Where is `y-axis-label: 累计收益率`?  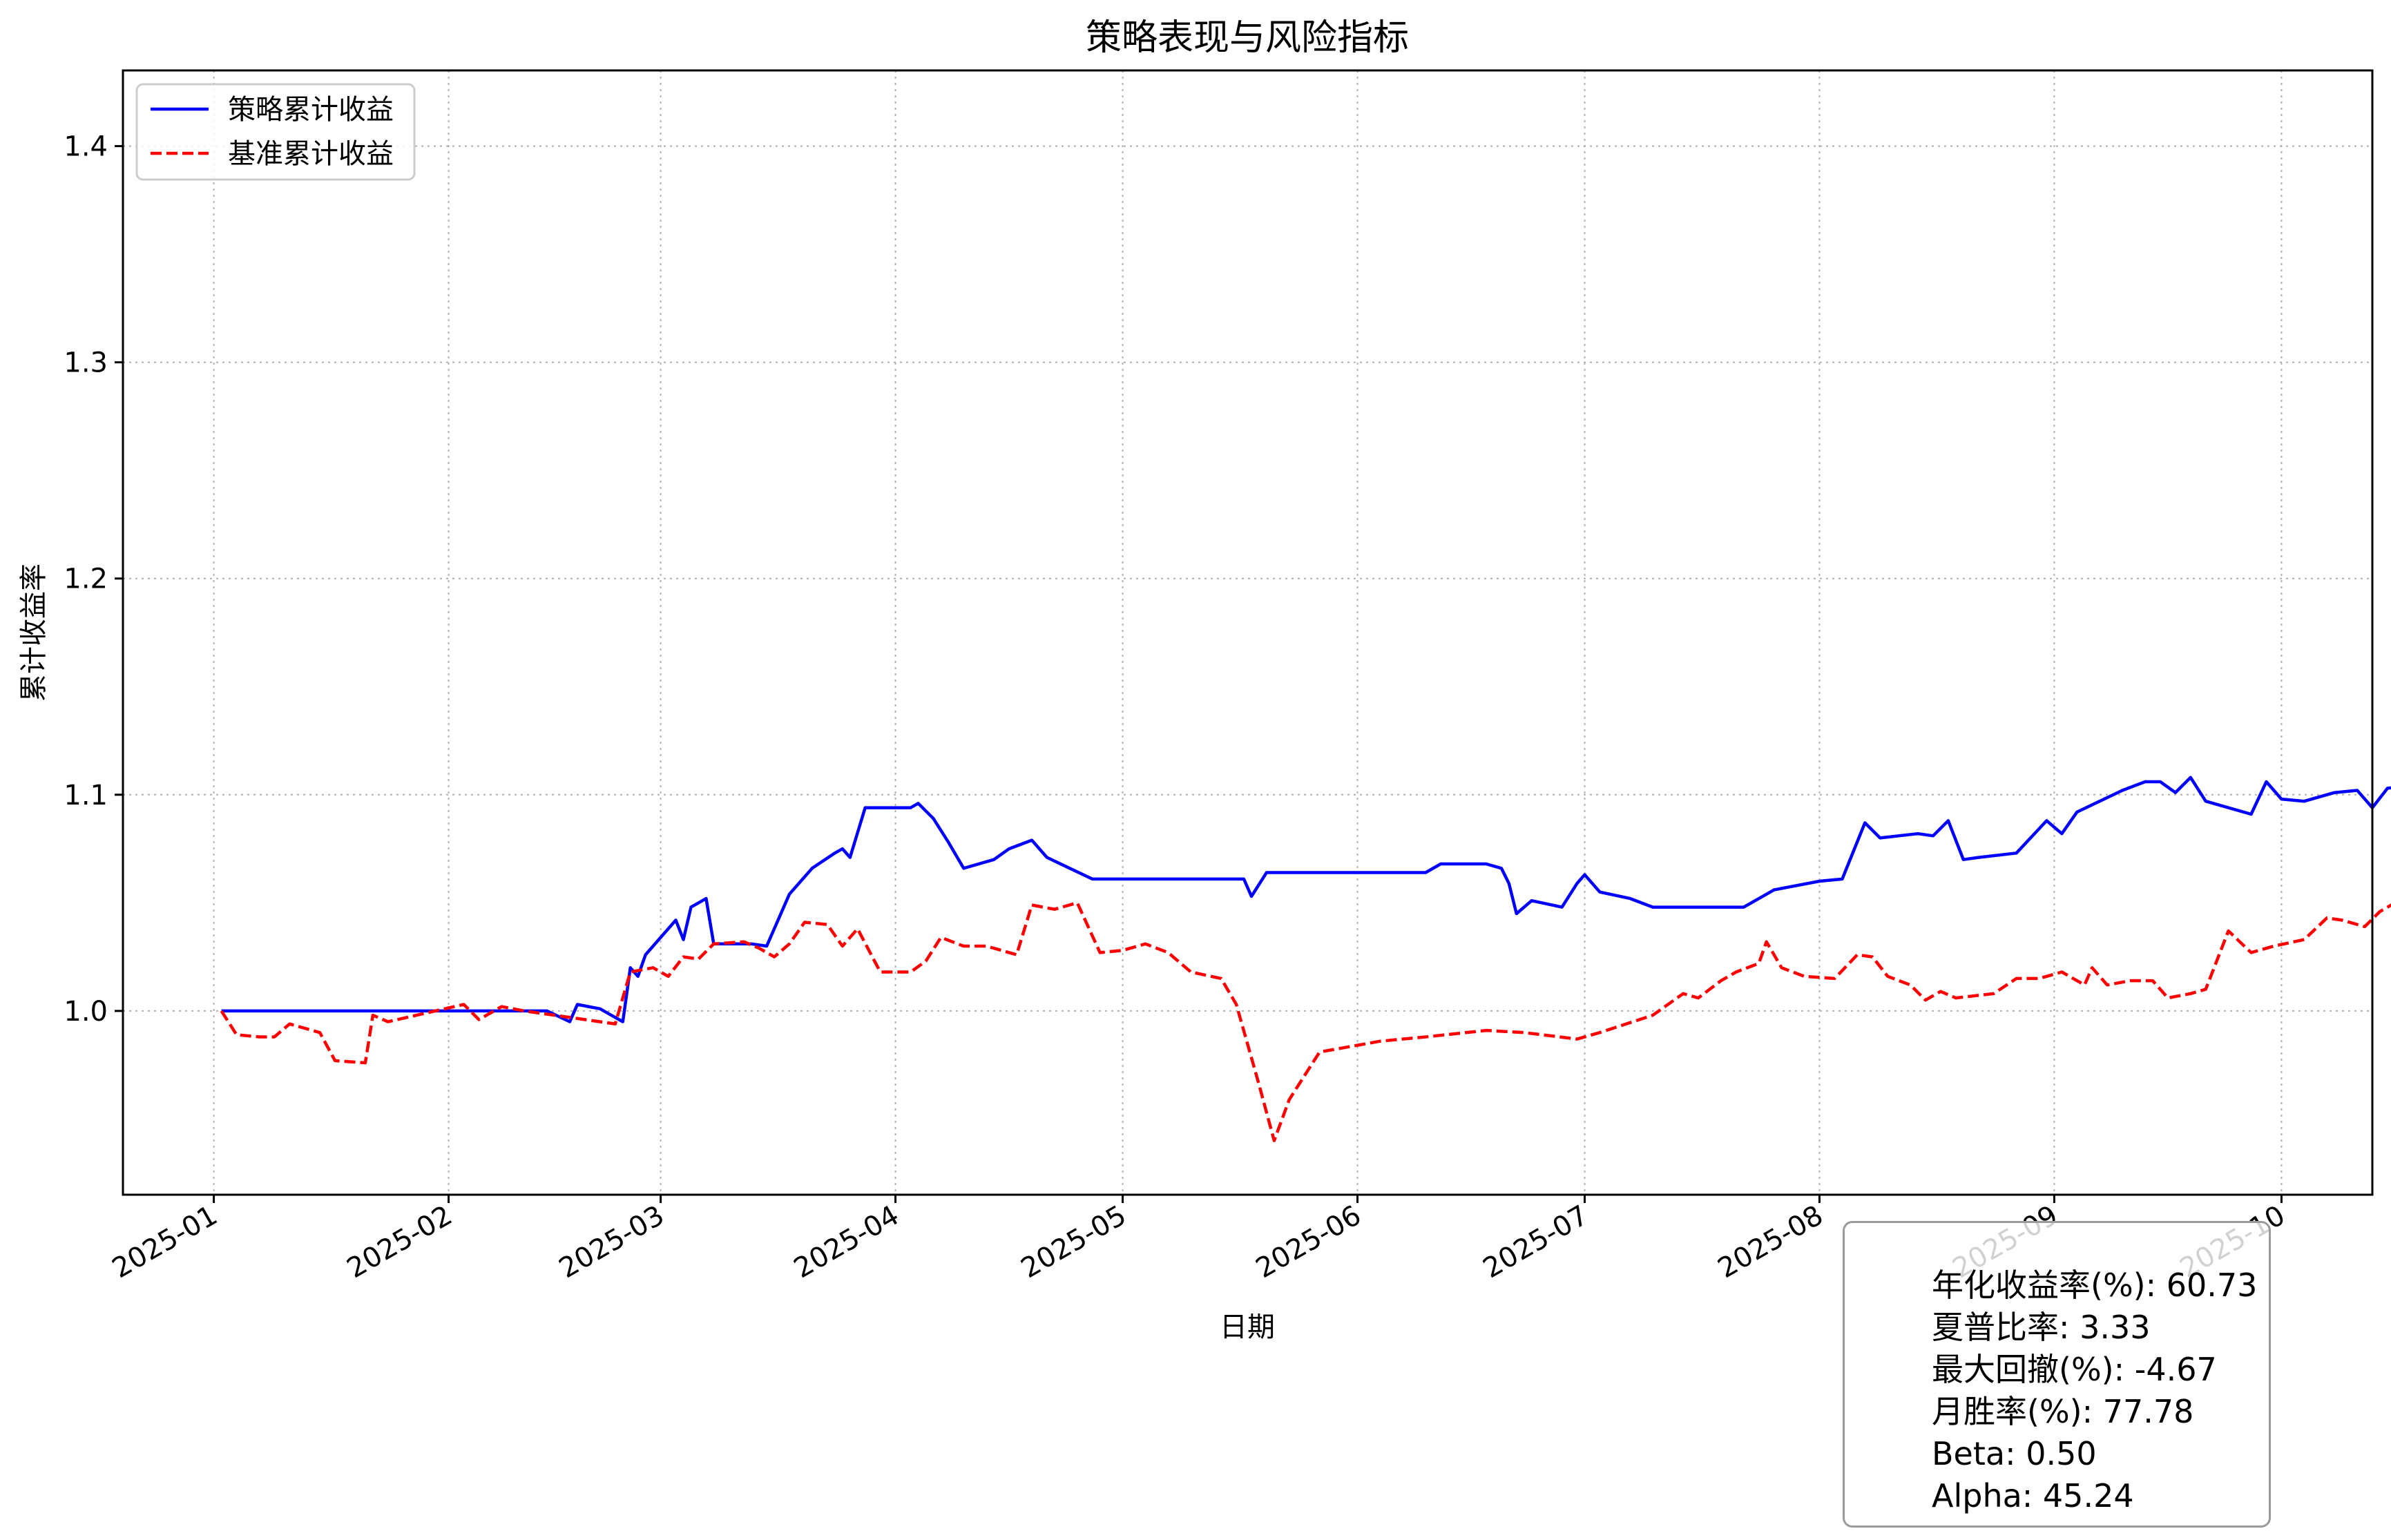 y-axis-label: 累计收益率 is located at coordinates (34, 633).